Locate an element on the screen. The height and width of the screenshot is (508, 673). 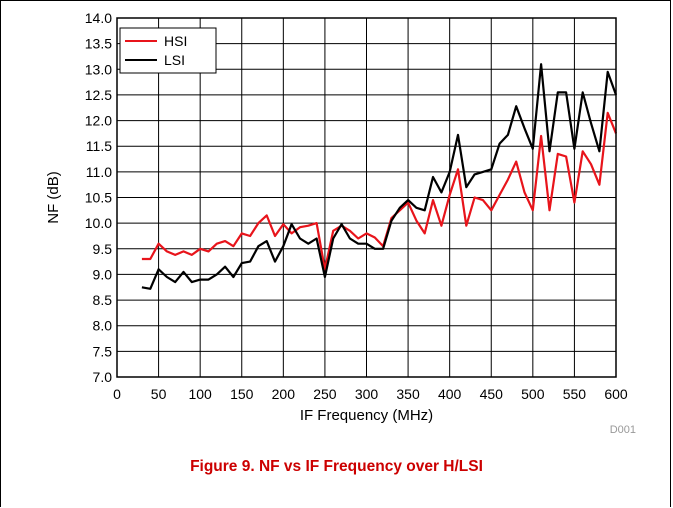
y-axis-label: NF (dB) is located at coordinates (53, 197).